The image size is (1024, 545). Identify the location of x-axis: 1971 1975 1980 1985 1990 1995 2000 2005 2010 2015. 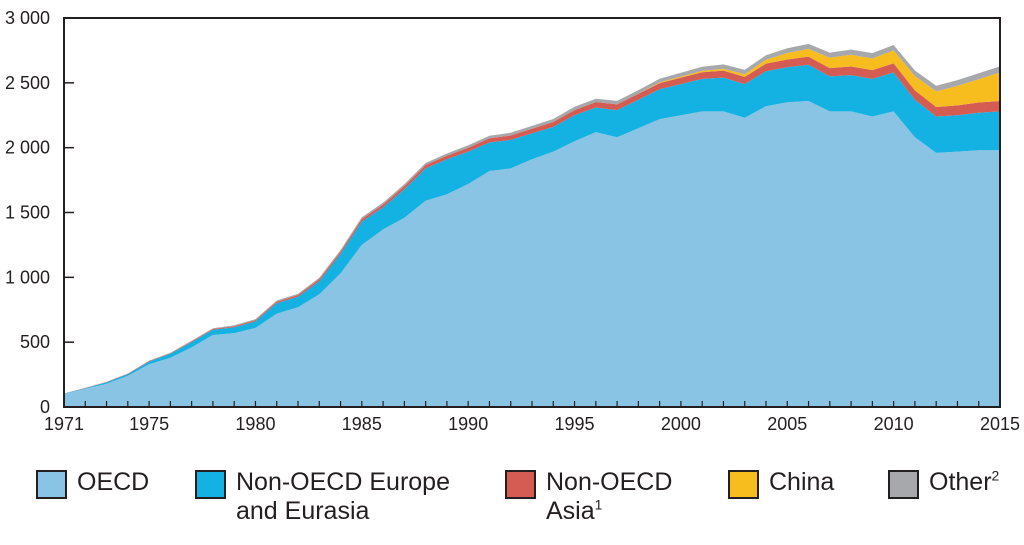
(532, 417).